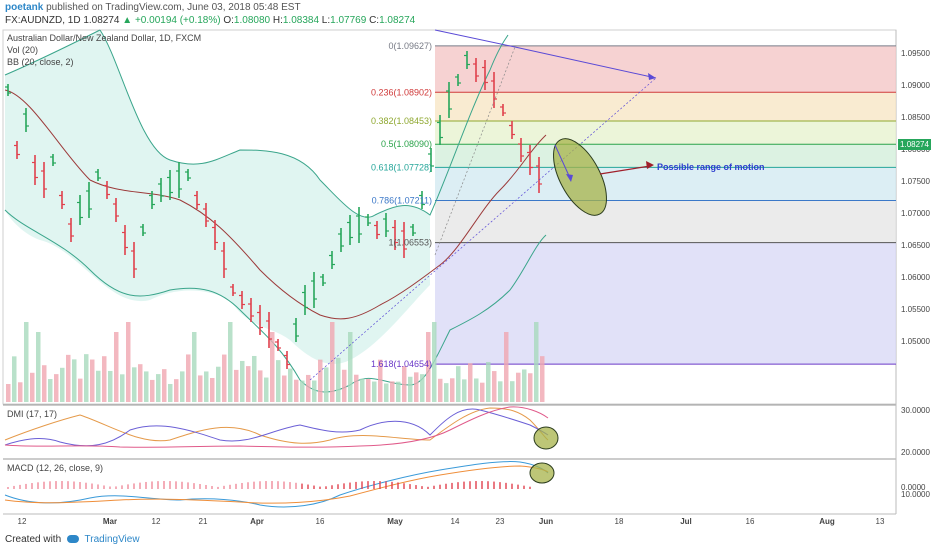  Describe the element at coordinates (827, 521) in the screenshot. I see `time-axis-tick: Aug` at that location.